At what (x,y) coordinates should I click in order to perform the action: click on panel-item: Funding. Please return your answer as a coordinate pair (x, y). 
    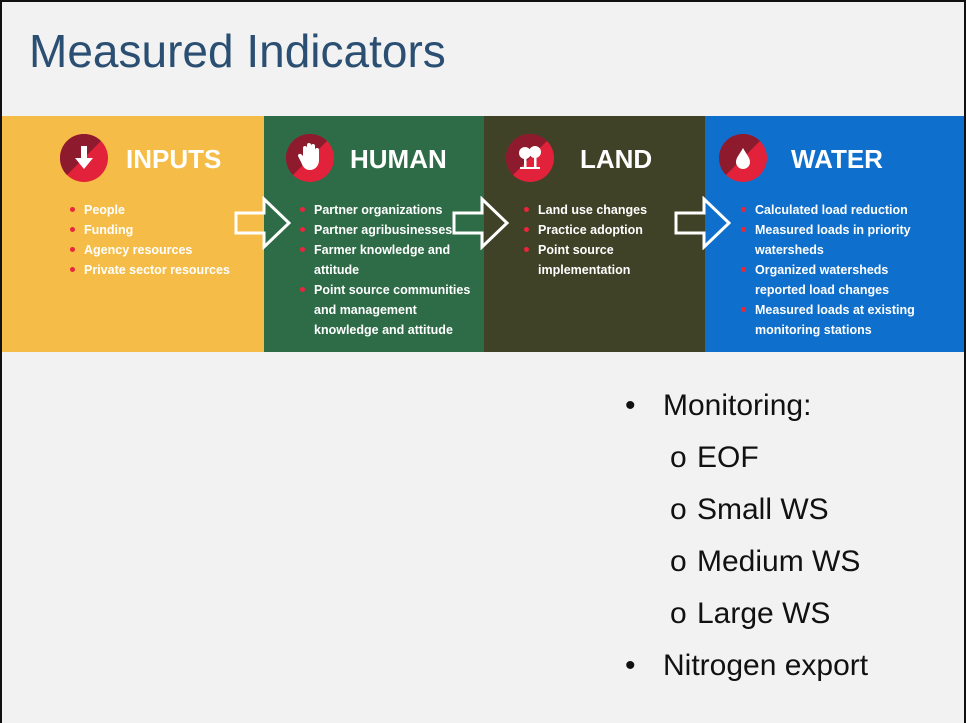
    Looking at the image, I should click on (162, 230).